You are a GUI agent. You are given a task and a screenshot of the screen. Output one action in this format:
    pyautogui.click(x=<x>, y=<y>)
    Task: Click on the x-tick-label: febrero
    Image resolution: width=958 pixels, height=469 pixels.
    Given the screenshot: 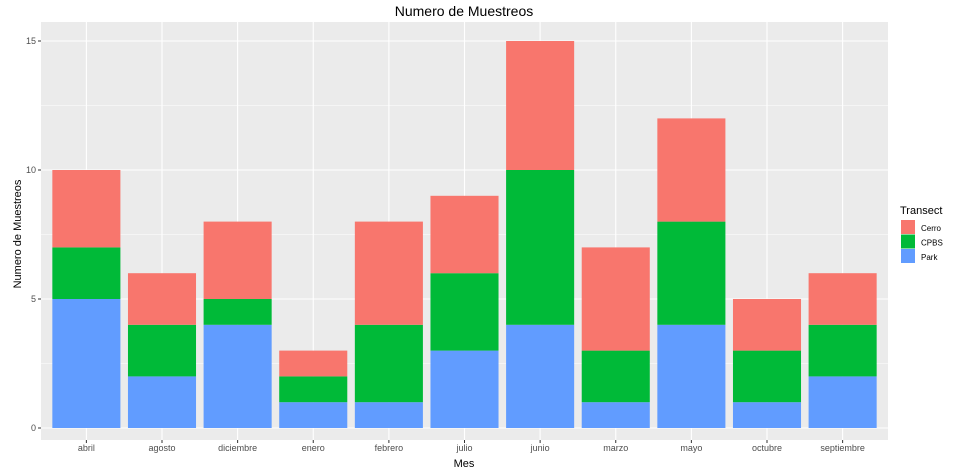 What is the action you would take?
    pyautogui.click(x=389, y=448)
    